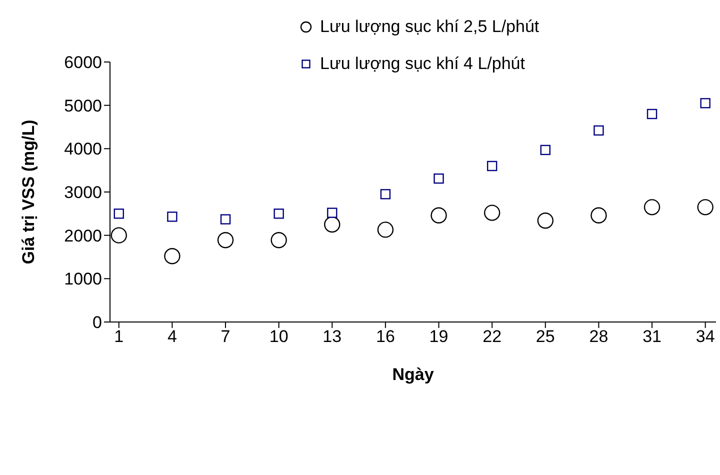  What do you see at coordinates (413, 374) in the screenshot?
I see `x-axis-title: Ngày` at bounding box center [413, 374].